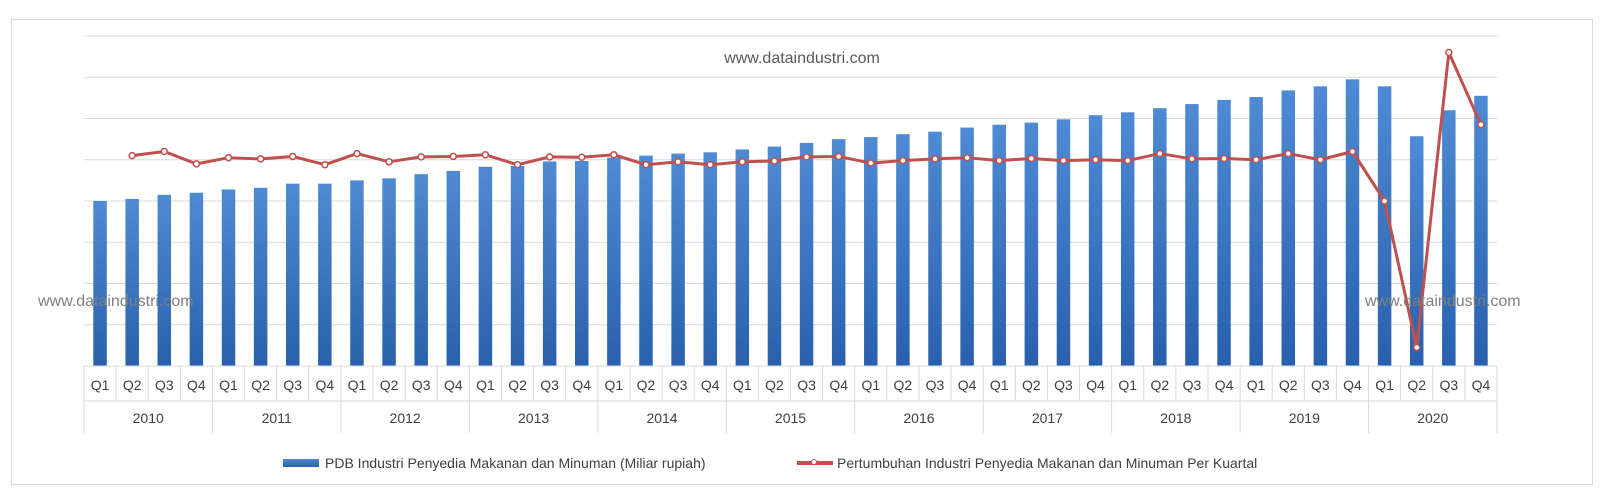 This screenshot has height=501, width=1604. I want to click on year-tick-label: 2012, so click(405, 418).